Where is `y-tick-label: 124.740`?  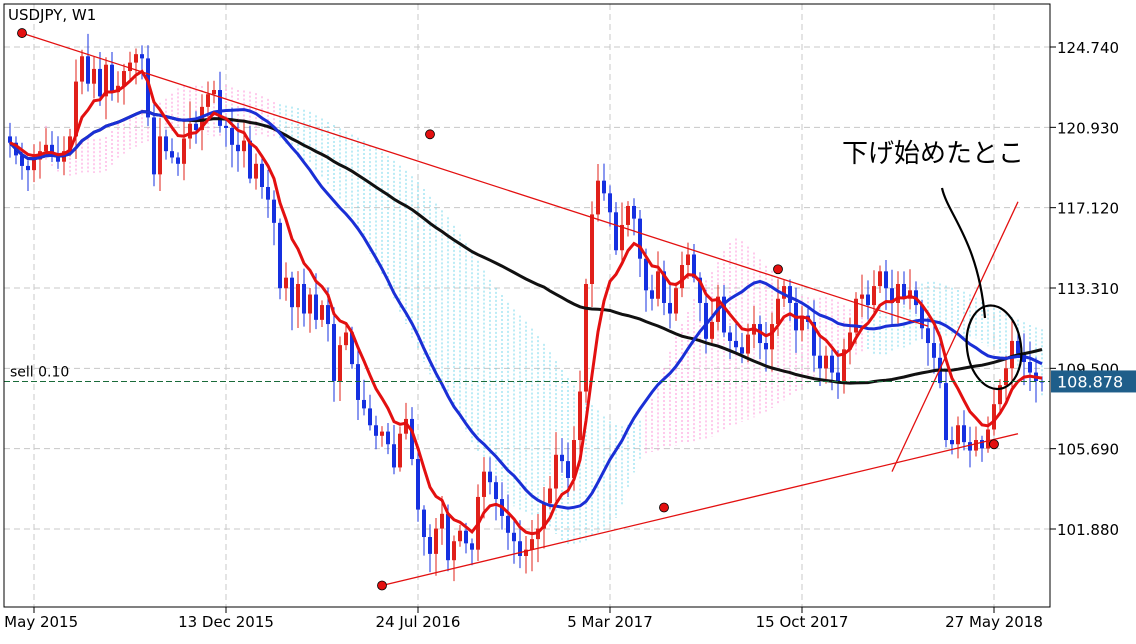
y-tick-label: 124.740 is located at coordinates (1088, 48).